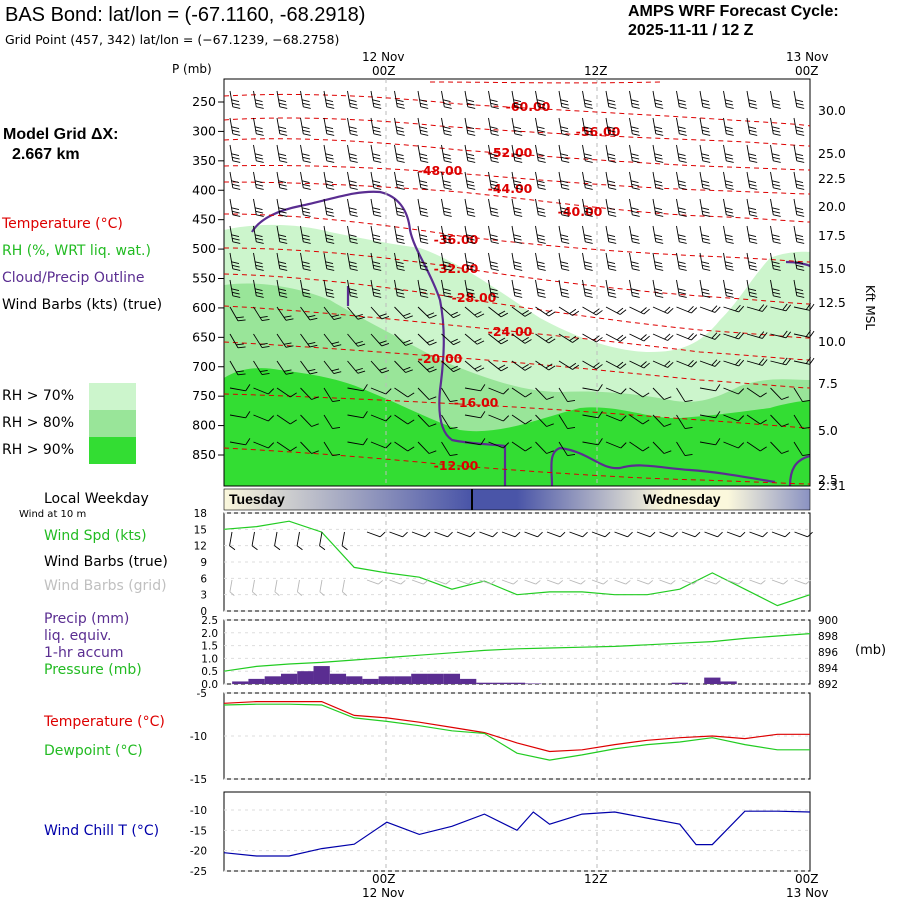  Describe the element at coordinates (832, 206) in the screenshot. I see `kft-tick-20.0: 20.0` at that location.